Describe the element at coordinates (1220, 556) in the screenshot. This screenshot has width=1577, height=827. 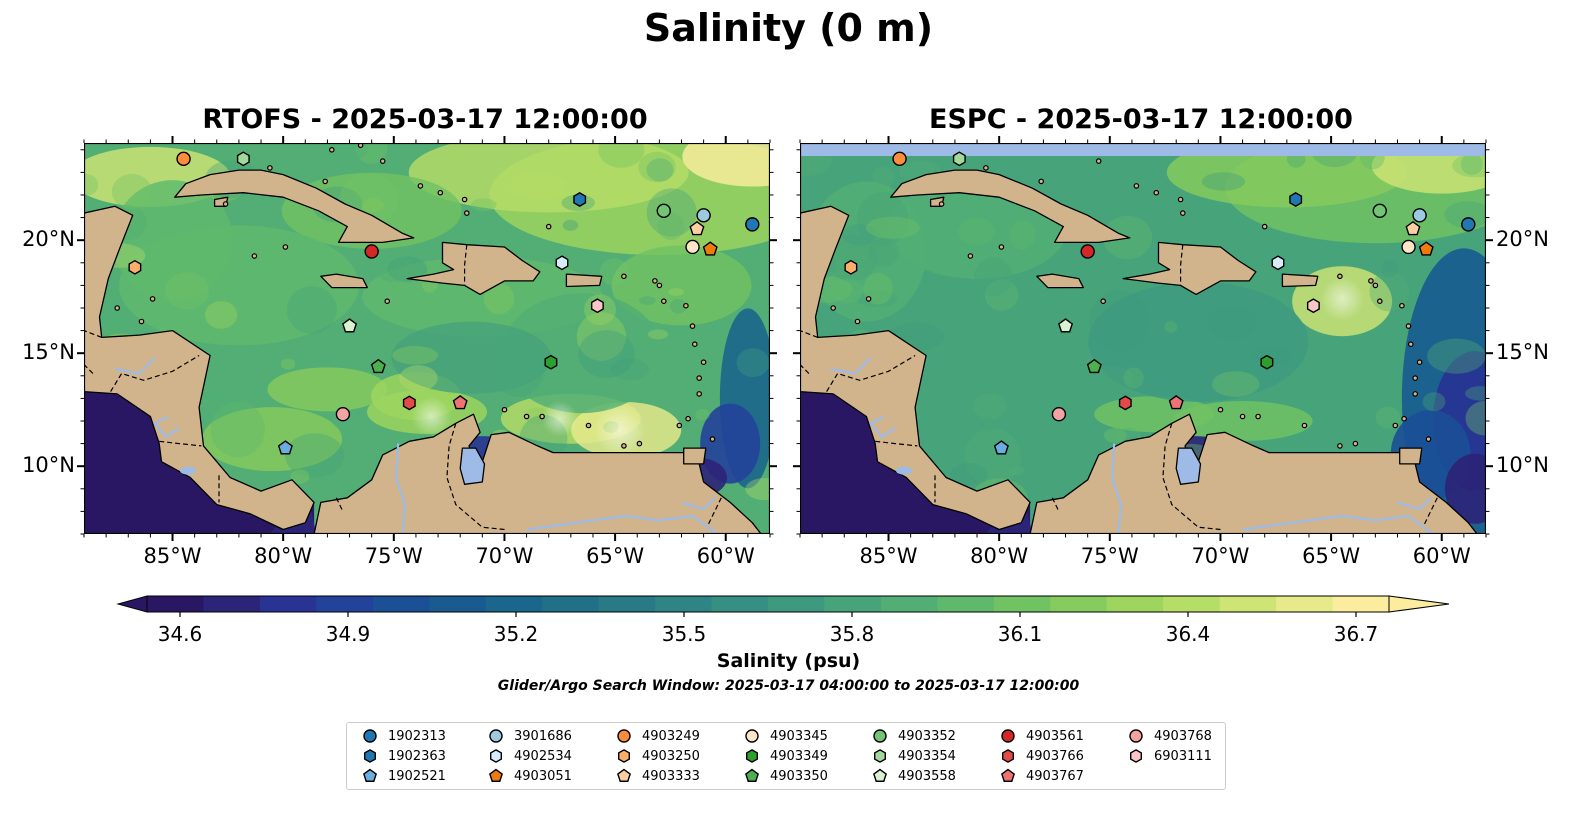
I see `espc-lon-label-3: 70°W` at that location.